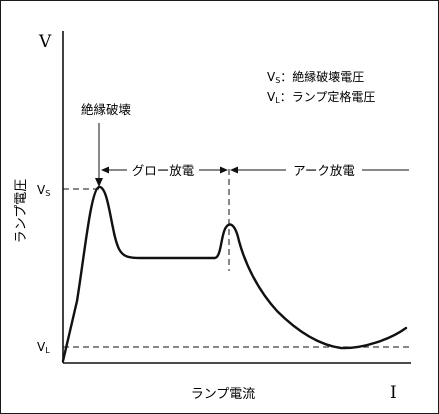 Image resolution: width=439 pixels, height=414 pixels. I want to click on breakdown-arrow-head, so click(99, 182).